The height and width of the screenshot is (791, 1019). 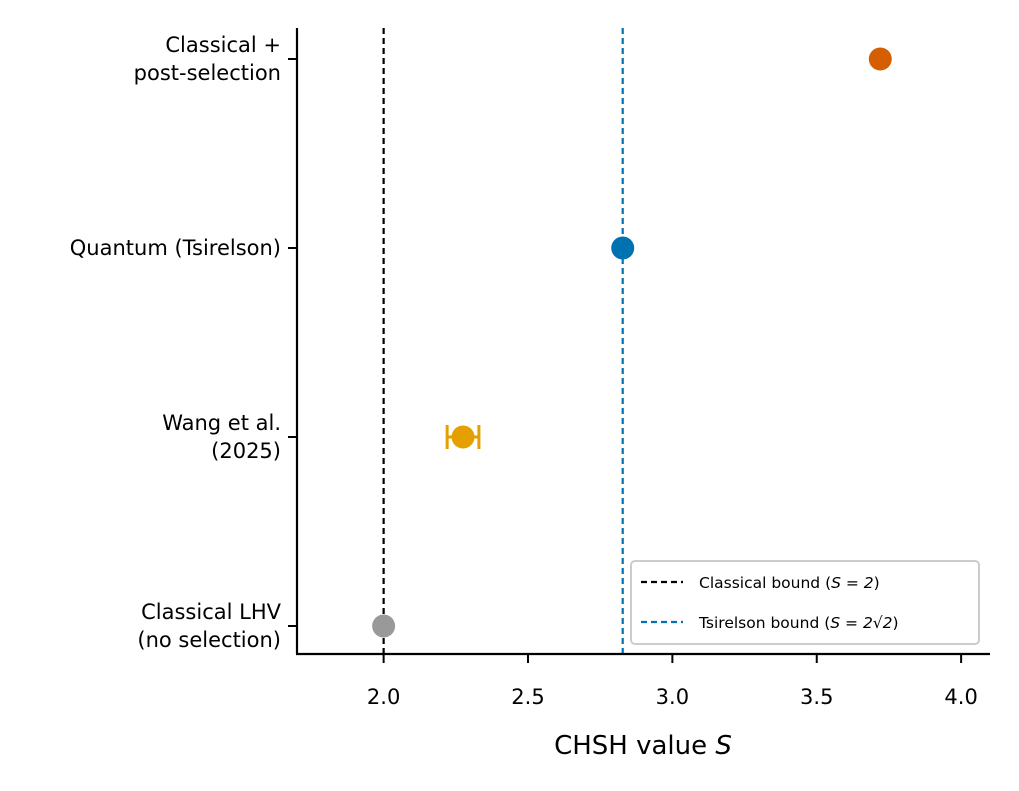 I want to click on legend-label: Tsirelson bound (S = 2√2), so click(x=798, y=623).